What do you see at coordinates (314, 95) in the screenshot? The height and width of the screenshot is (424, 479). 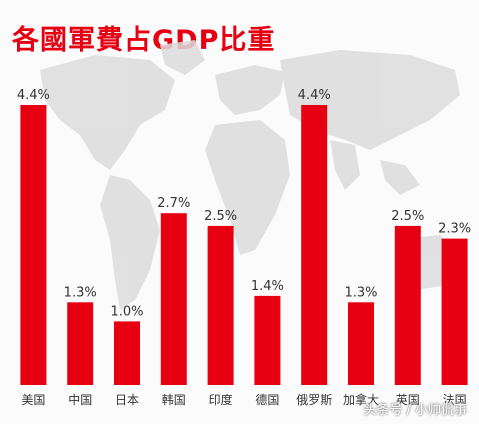 I see `data-label-6: 4.4%` at bounding box center [314, 95].